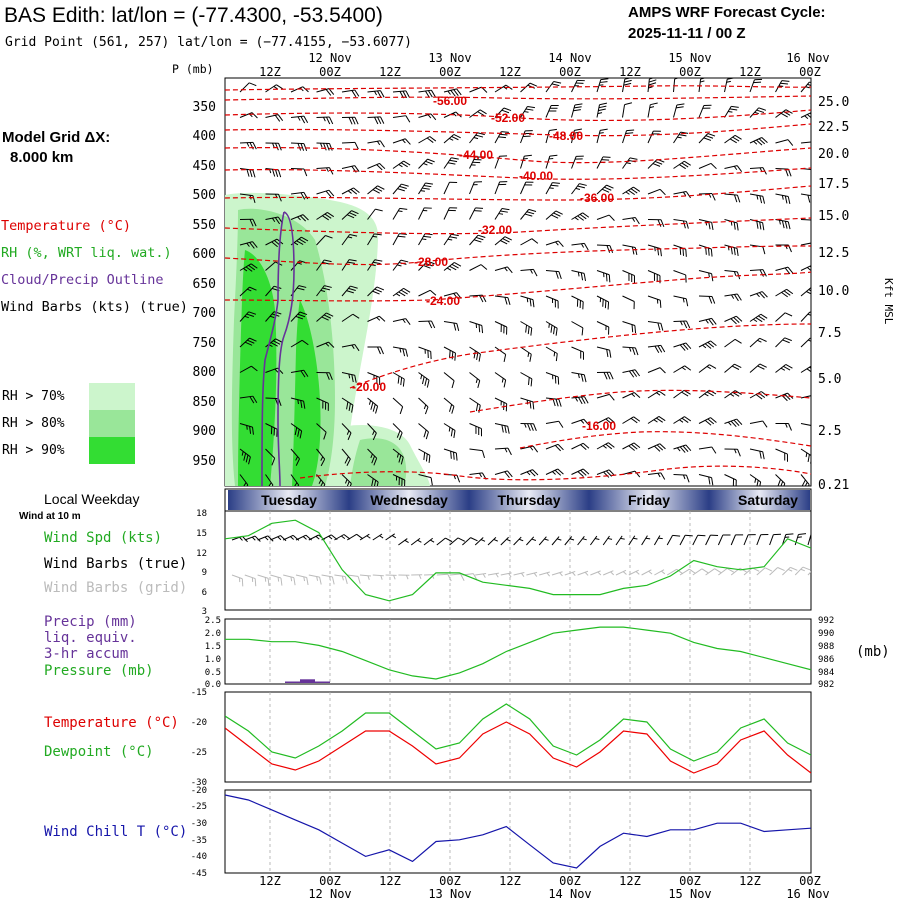 Image resolution: width=900 pixels, height=900 pixels. What do you see at coordinates (807, 58) in the screenshot?
I see `top-day-label: 16 Nov` at bounding box center [807, 58].